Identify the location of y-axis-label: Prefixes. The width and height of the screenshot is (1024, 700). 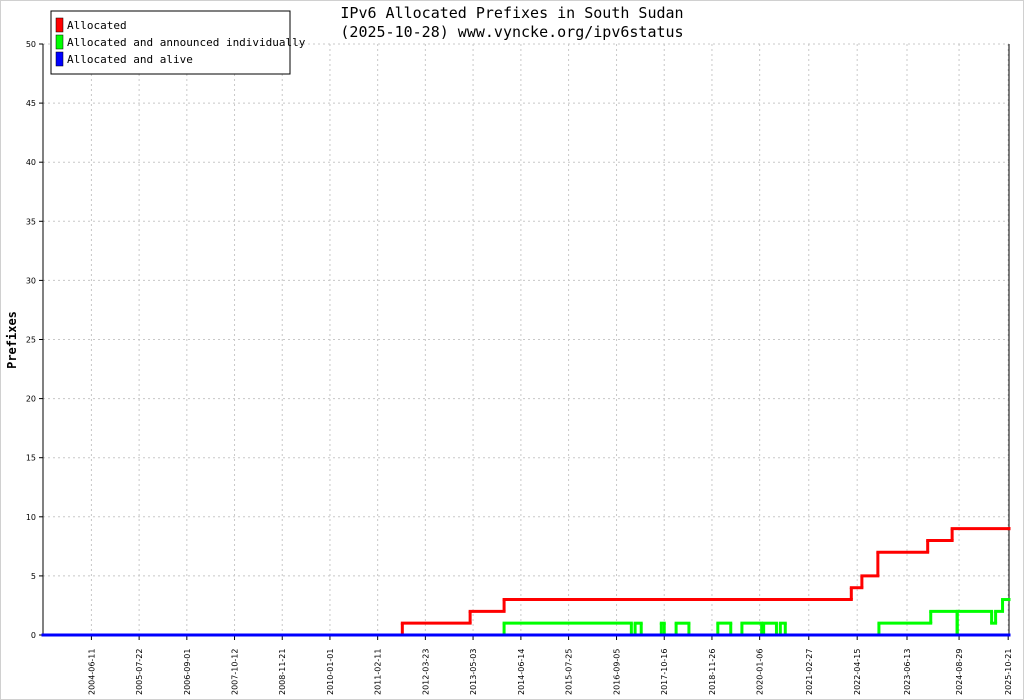
(12, 340).